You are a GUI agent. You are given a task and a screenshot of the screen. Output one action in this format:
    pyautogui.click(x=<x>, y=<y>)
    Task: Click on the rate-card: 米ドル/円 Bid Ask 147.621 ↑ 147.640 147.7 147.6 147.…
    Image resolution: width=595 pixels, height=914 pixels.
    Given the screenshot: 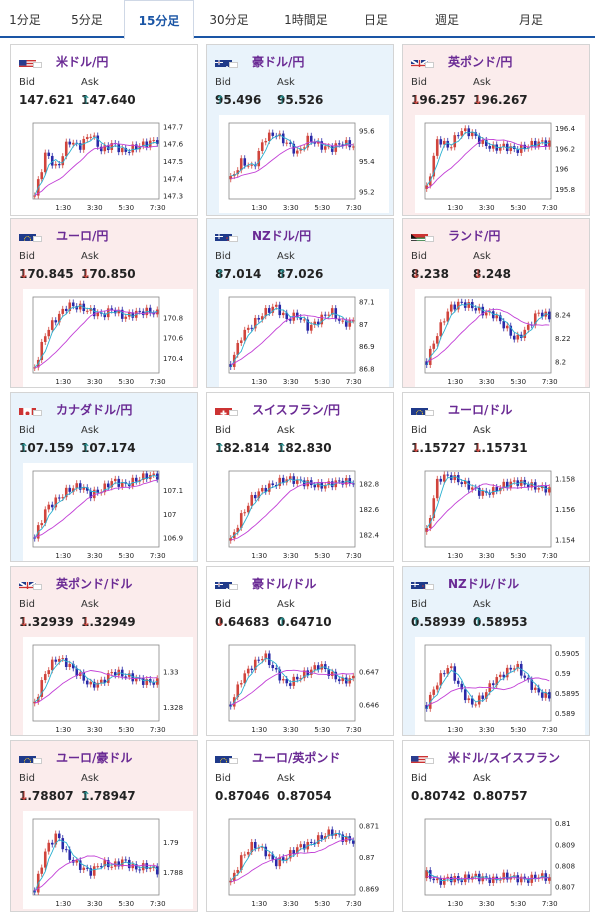 What is the action you would take?
    pyautogui.click(x=104, y=130)
    